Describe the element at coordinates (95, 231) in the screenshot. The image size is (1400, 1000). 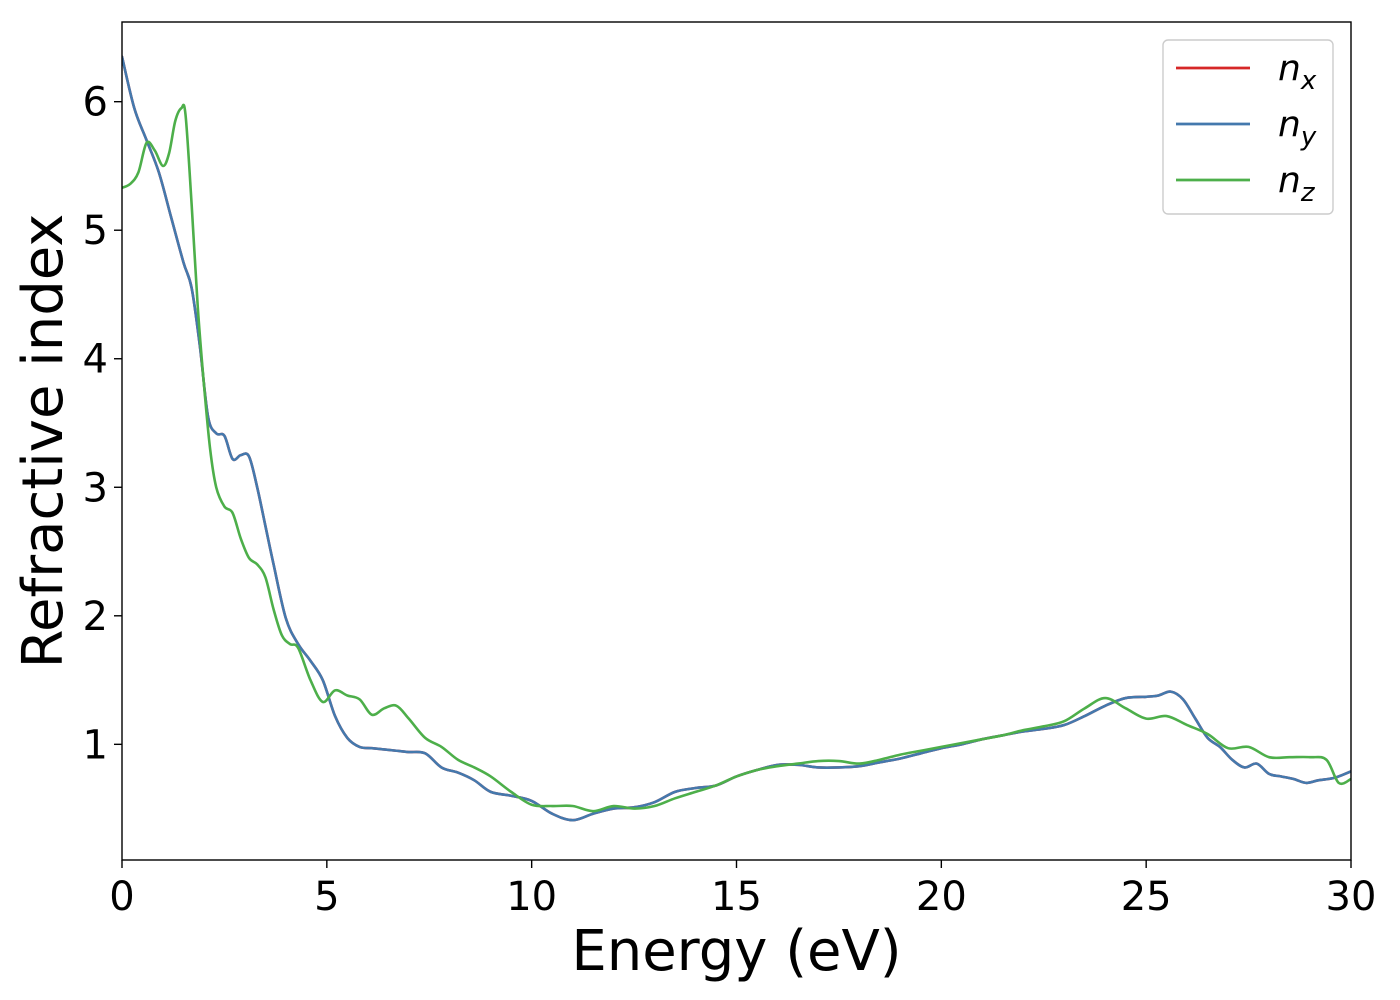
I see `y-tick-label: 5` at that location.